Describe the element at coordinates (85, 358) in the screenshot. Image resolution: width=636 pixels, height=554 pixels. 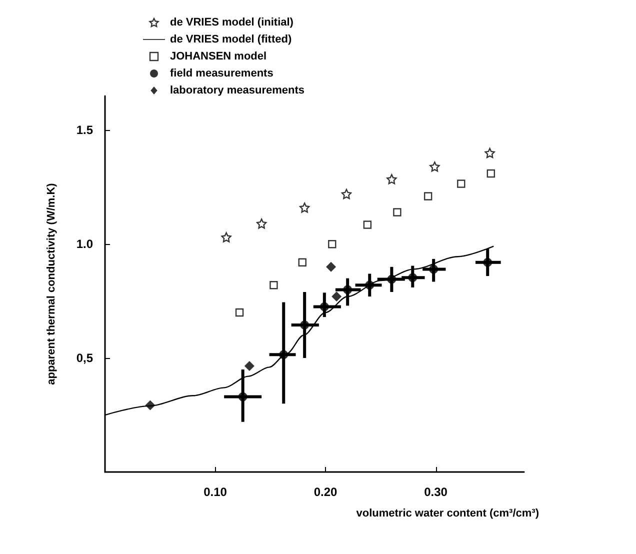
I see `y-tick-label: 0,5` at that location.